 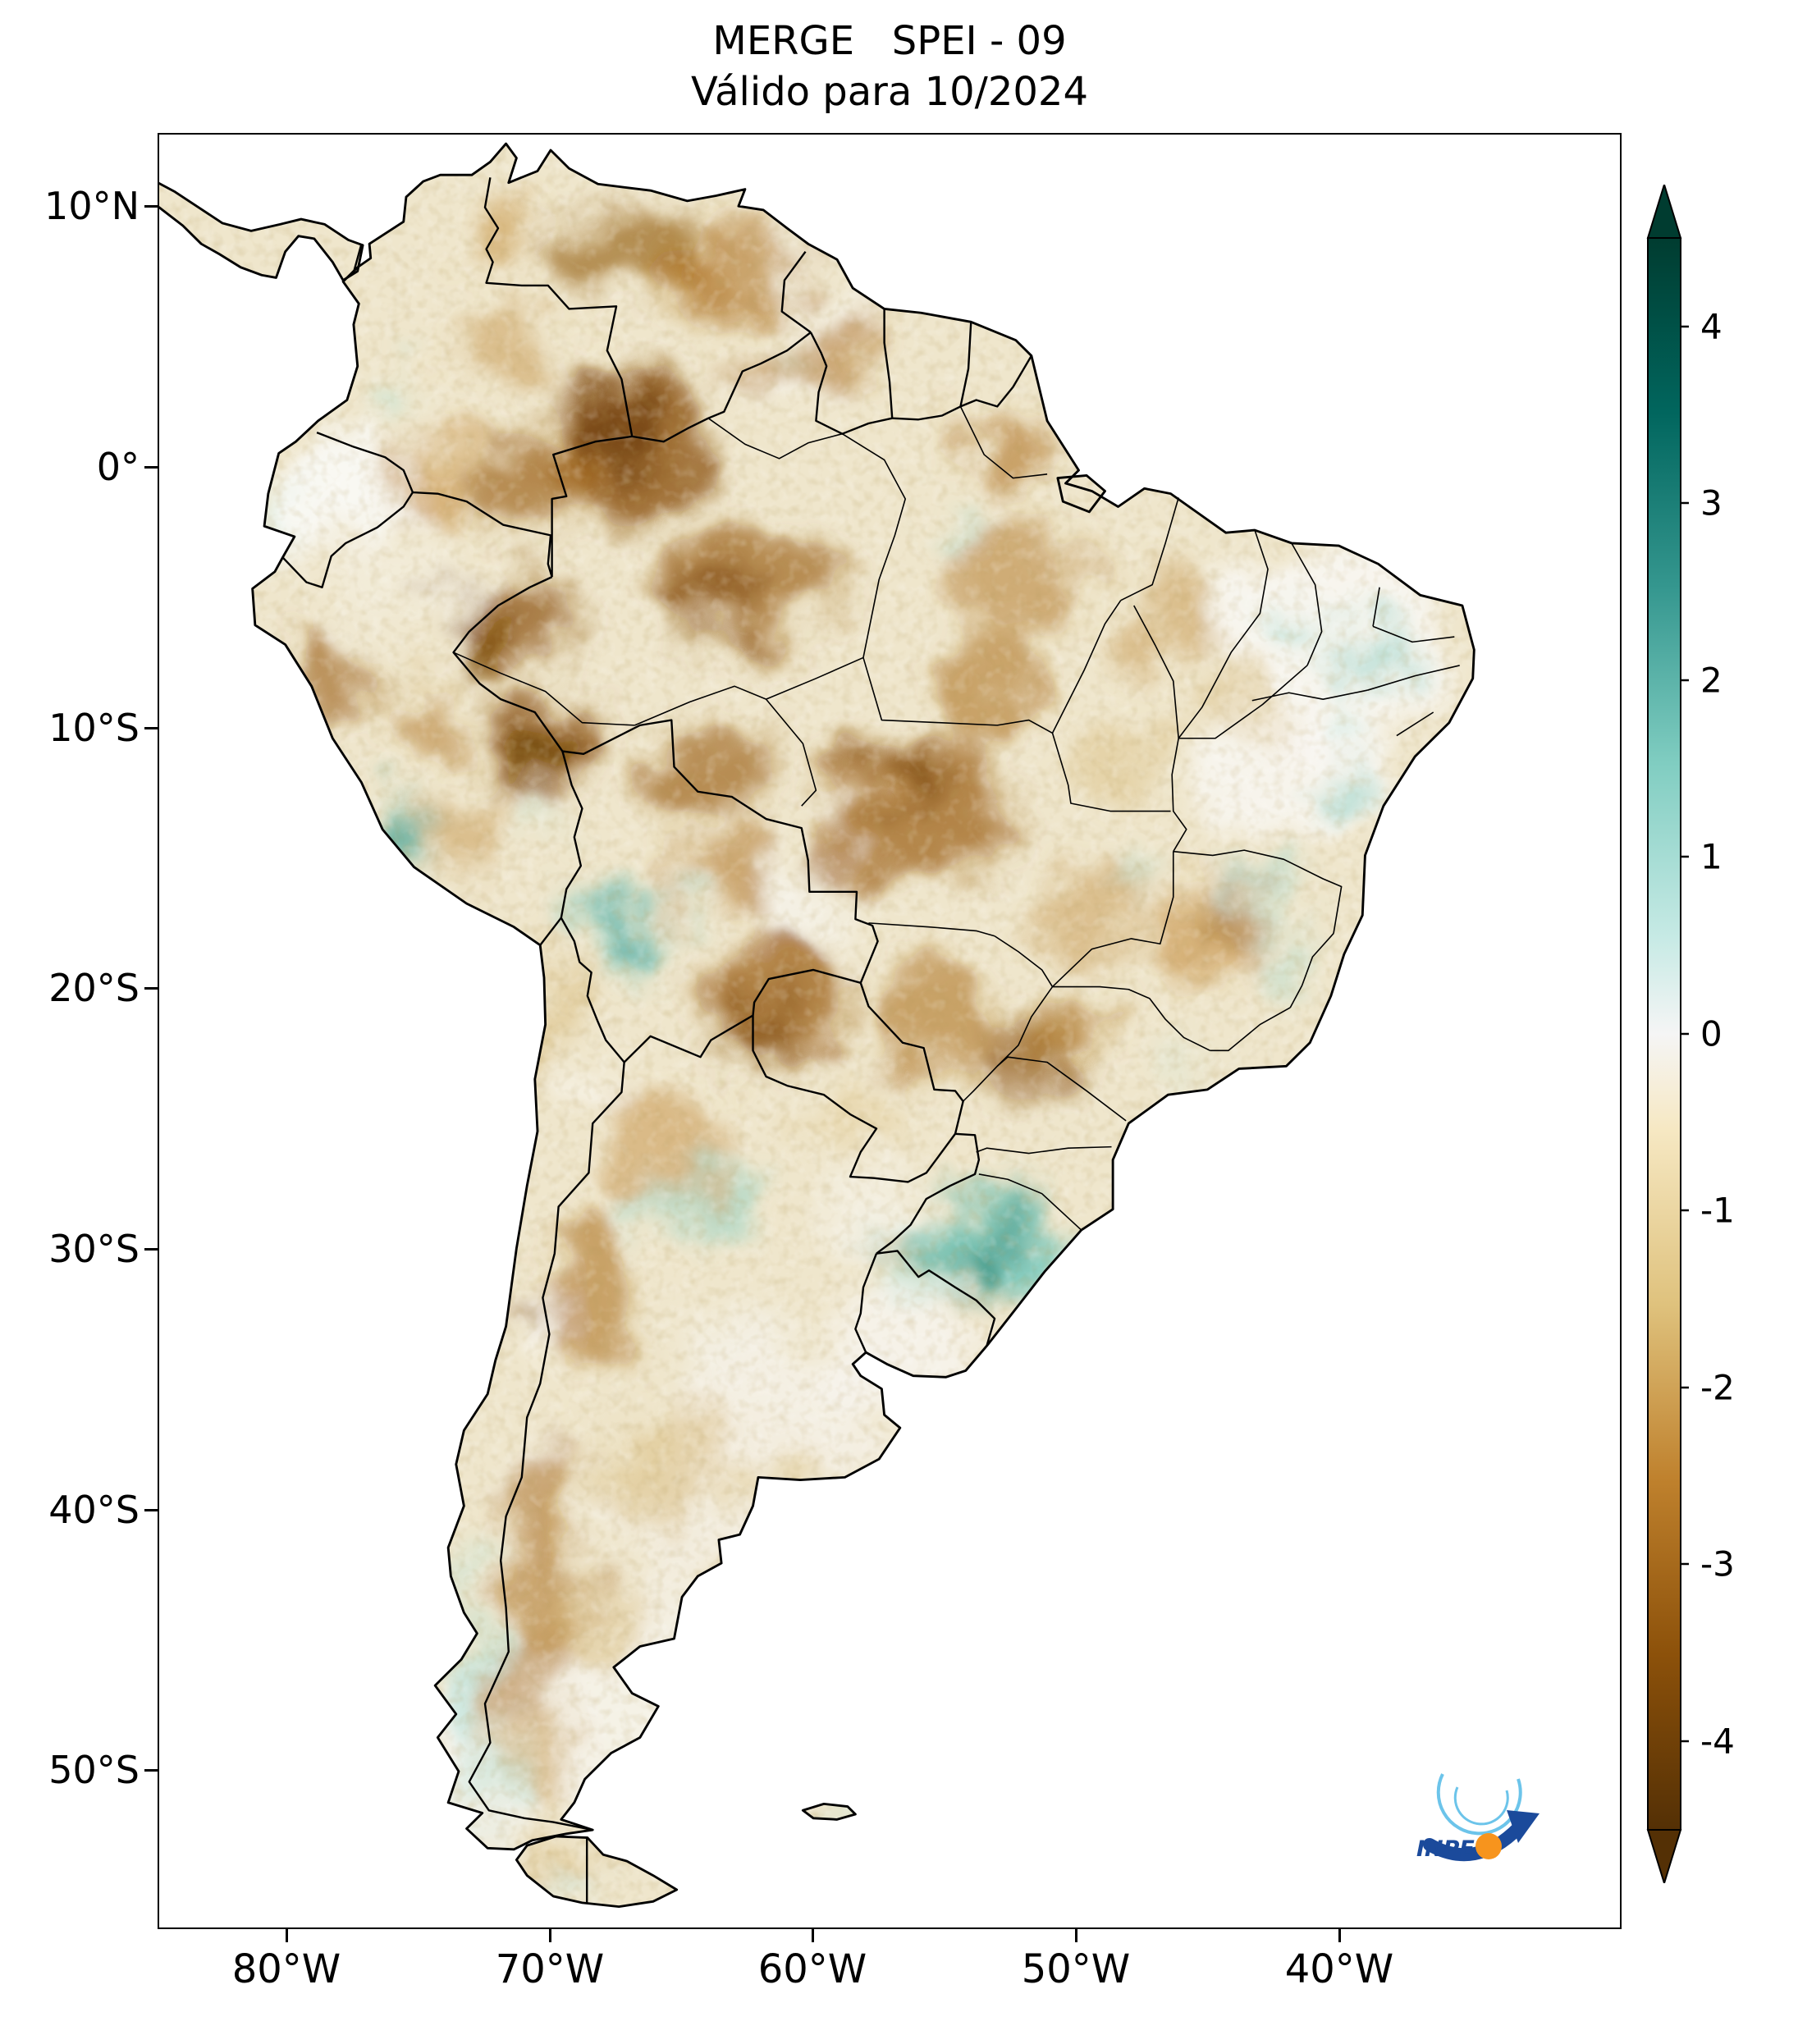 I want to click on logo-swirl-outer, so click(x=1479, y=1804).